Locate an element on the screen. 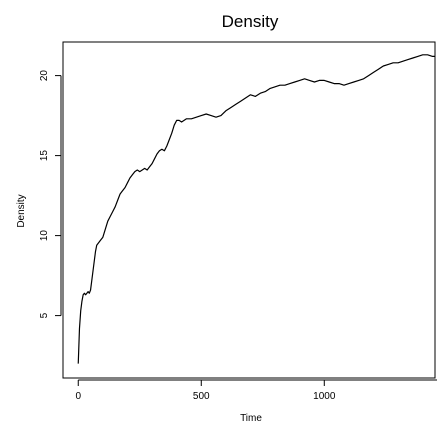  x-axis: 05001000150 is located at coordinates (256, 390).